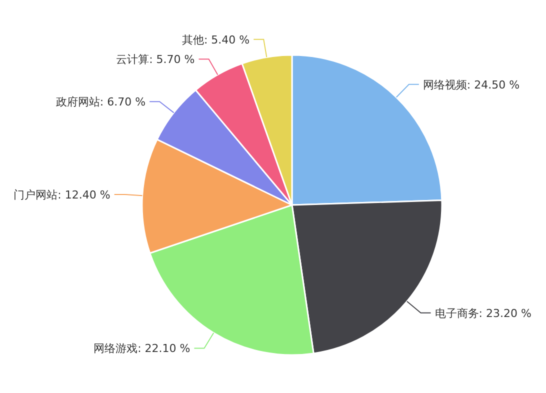  What do you see at coordinates (155, 59) in the screenshot?
I see `data-label: 云计算: 5.70 %` at bounding box center [155, 59].